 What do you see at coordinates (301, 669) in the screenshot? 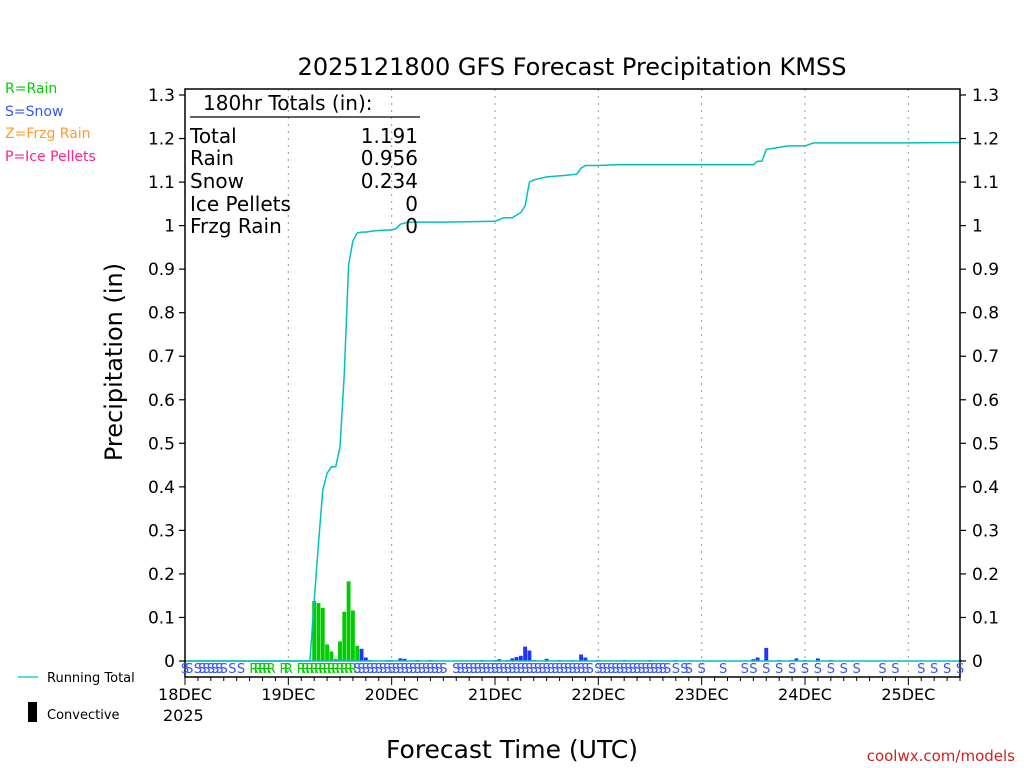
I see `ptype-marker-18: R` at bounding box center [301, 669].